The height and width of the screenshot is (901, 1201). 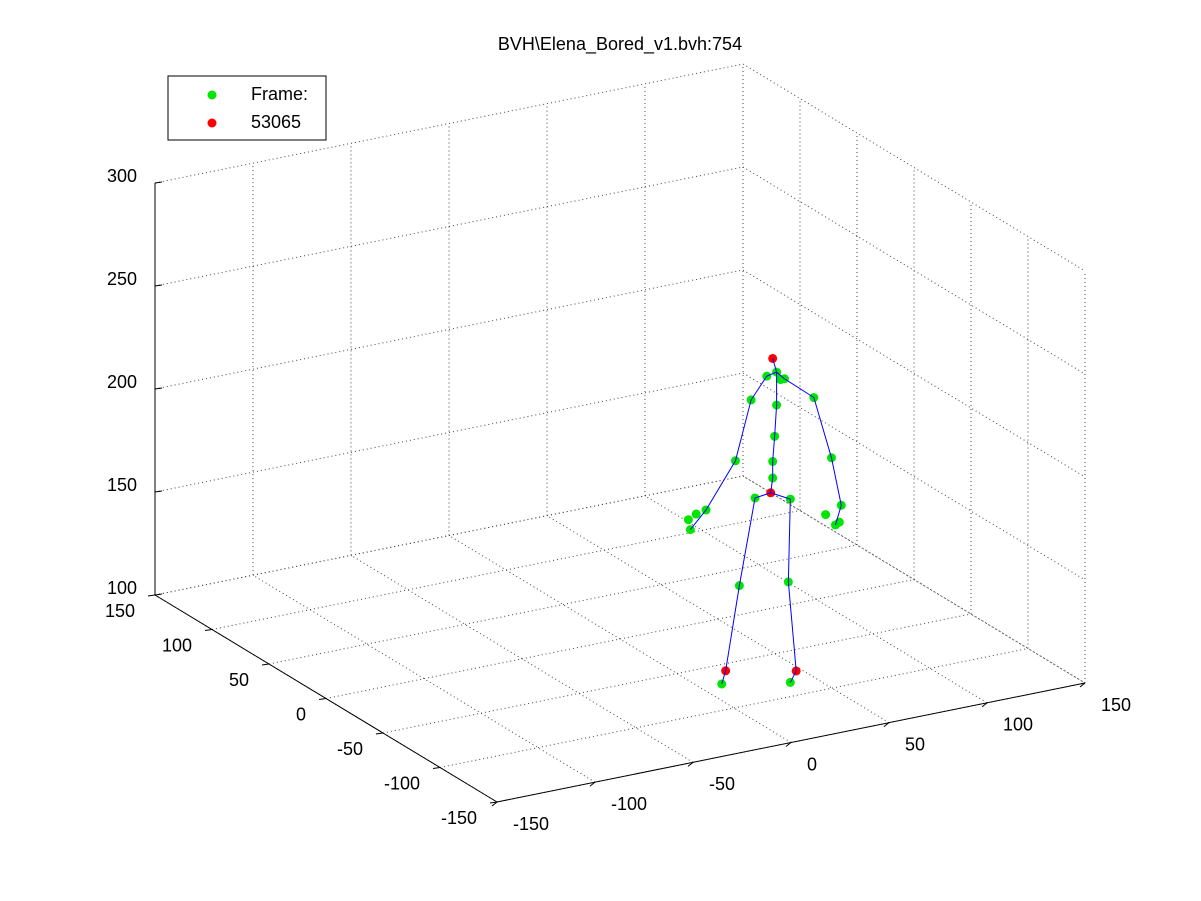 I want to click on y-tick-label: -150, so click(x=459, y=818).